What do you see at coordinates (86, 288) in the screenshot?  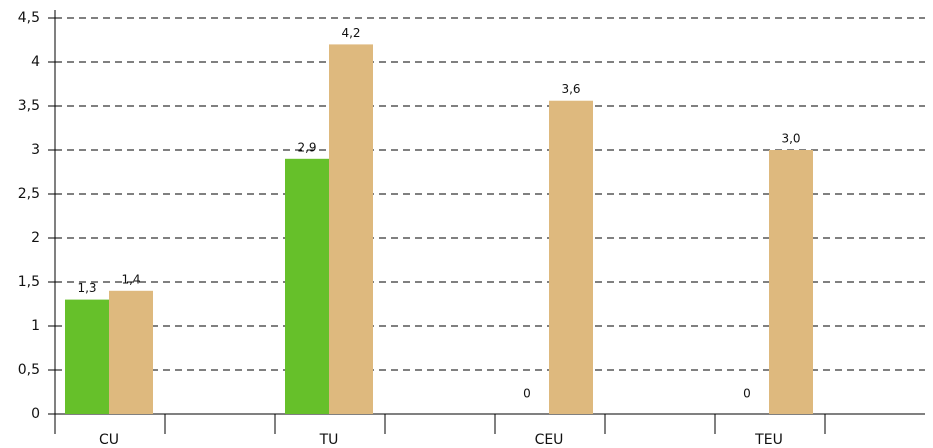 I see `value-label: 1,3` at bounding box center [86, 288].